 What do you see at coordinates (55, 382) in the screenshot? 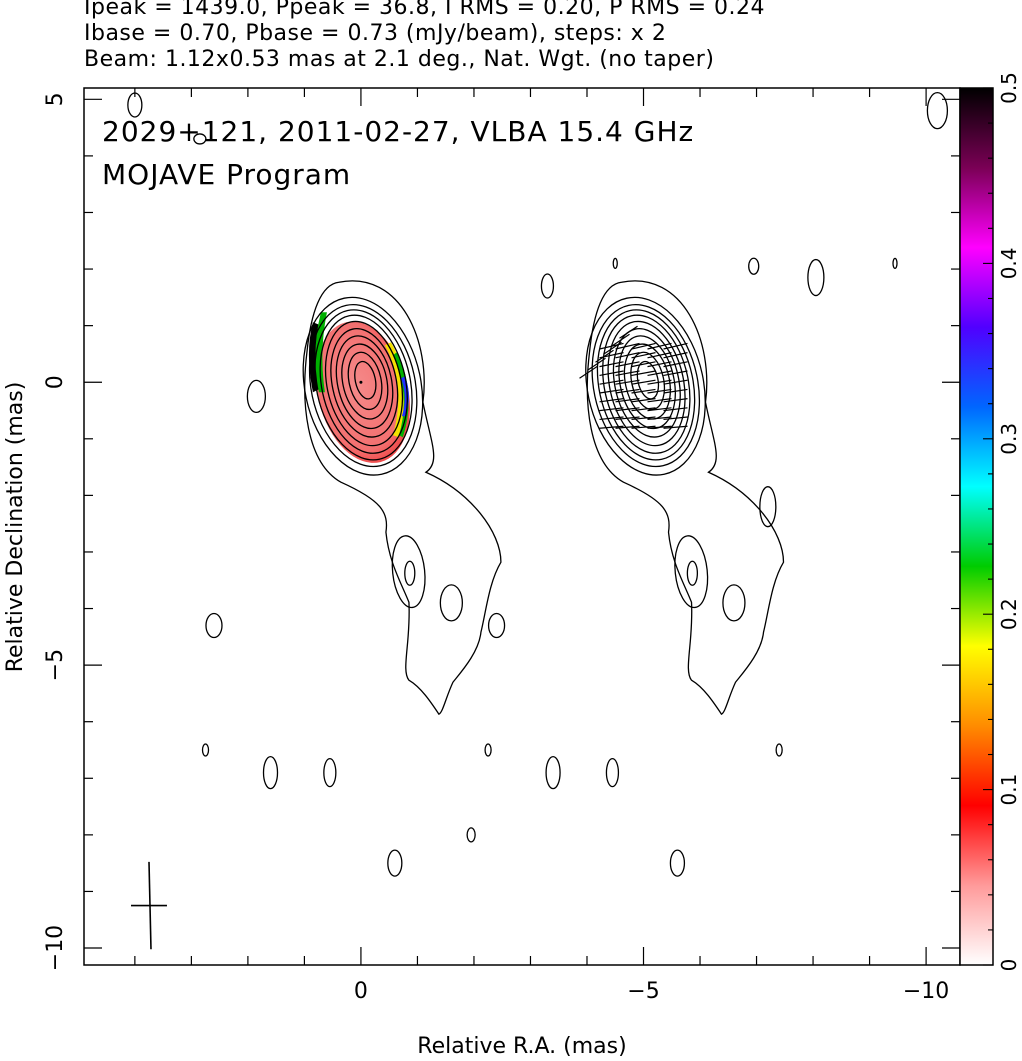
I see `y-tick-label: 0` at bounding box center [55, 382].